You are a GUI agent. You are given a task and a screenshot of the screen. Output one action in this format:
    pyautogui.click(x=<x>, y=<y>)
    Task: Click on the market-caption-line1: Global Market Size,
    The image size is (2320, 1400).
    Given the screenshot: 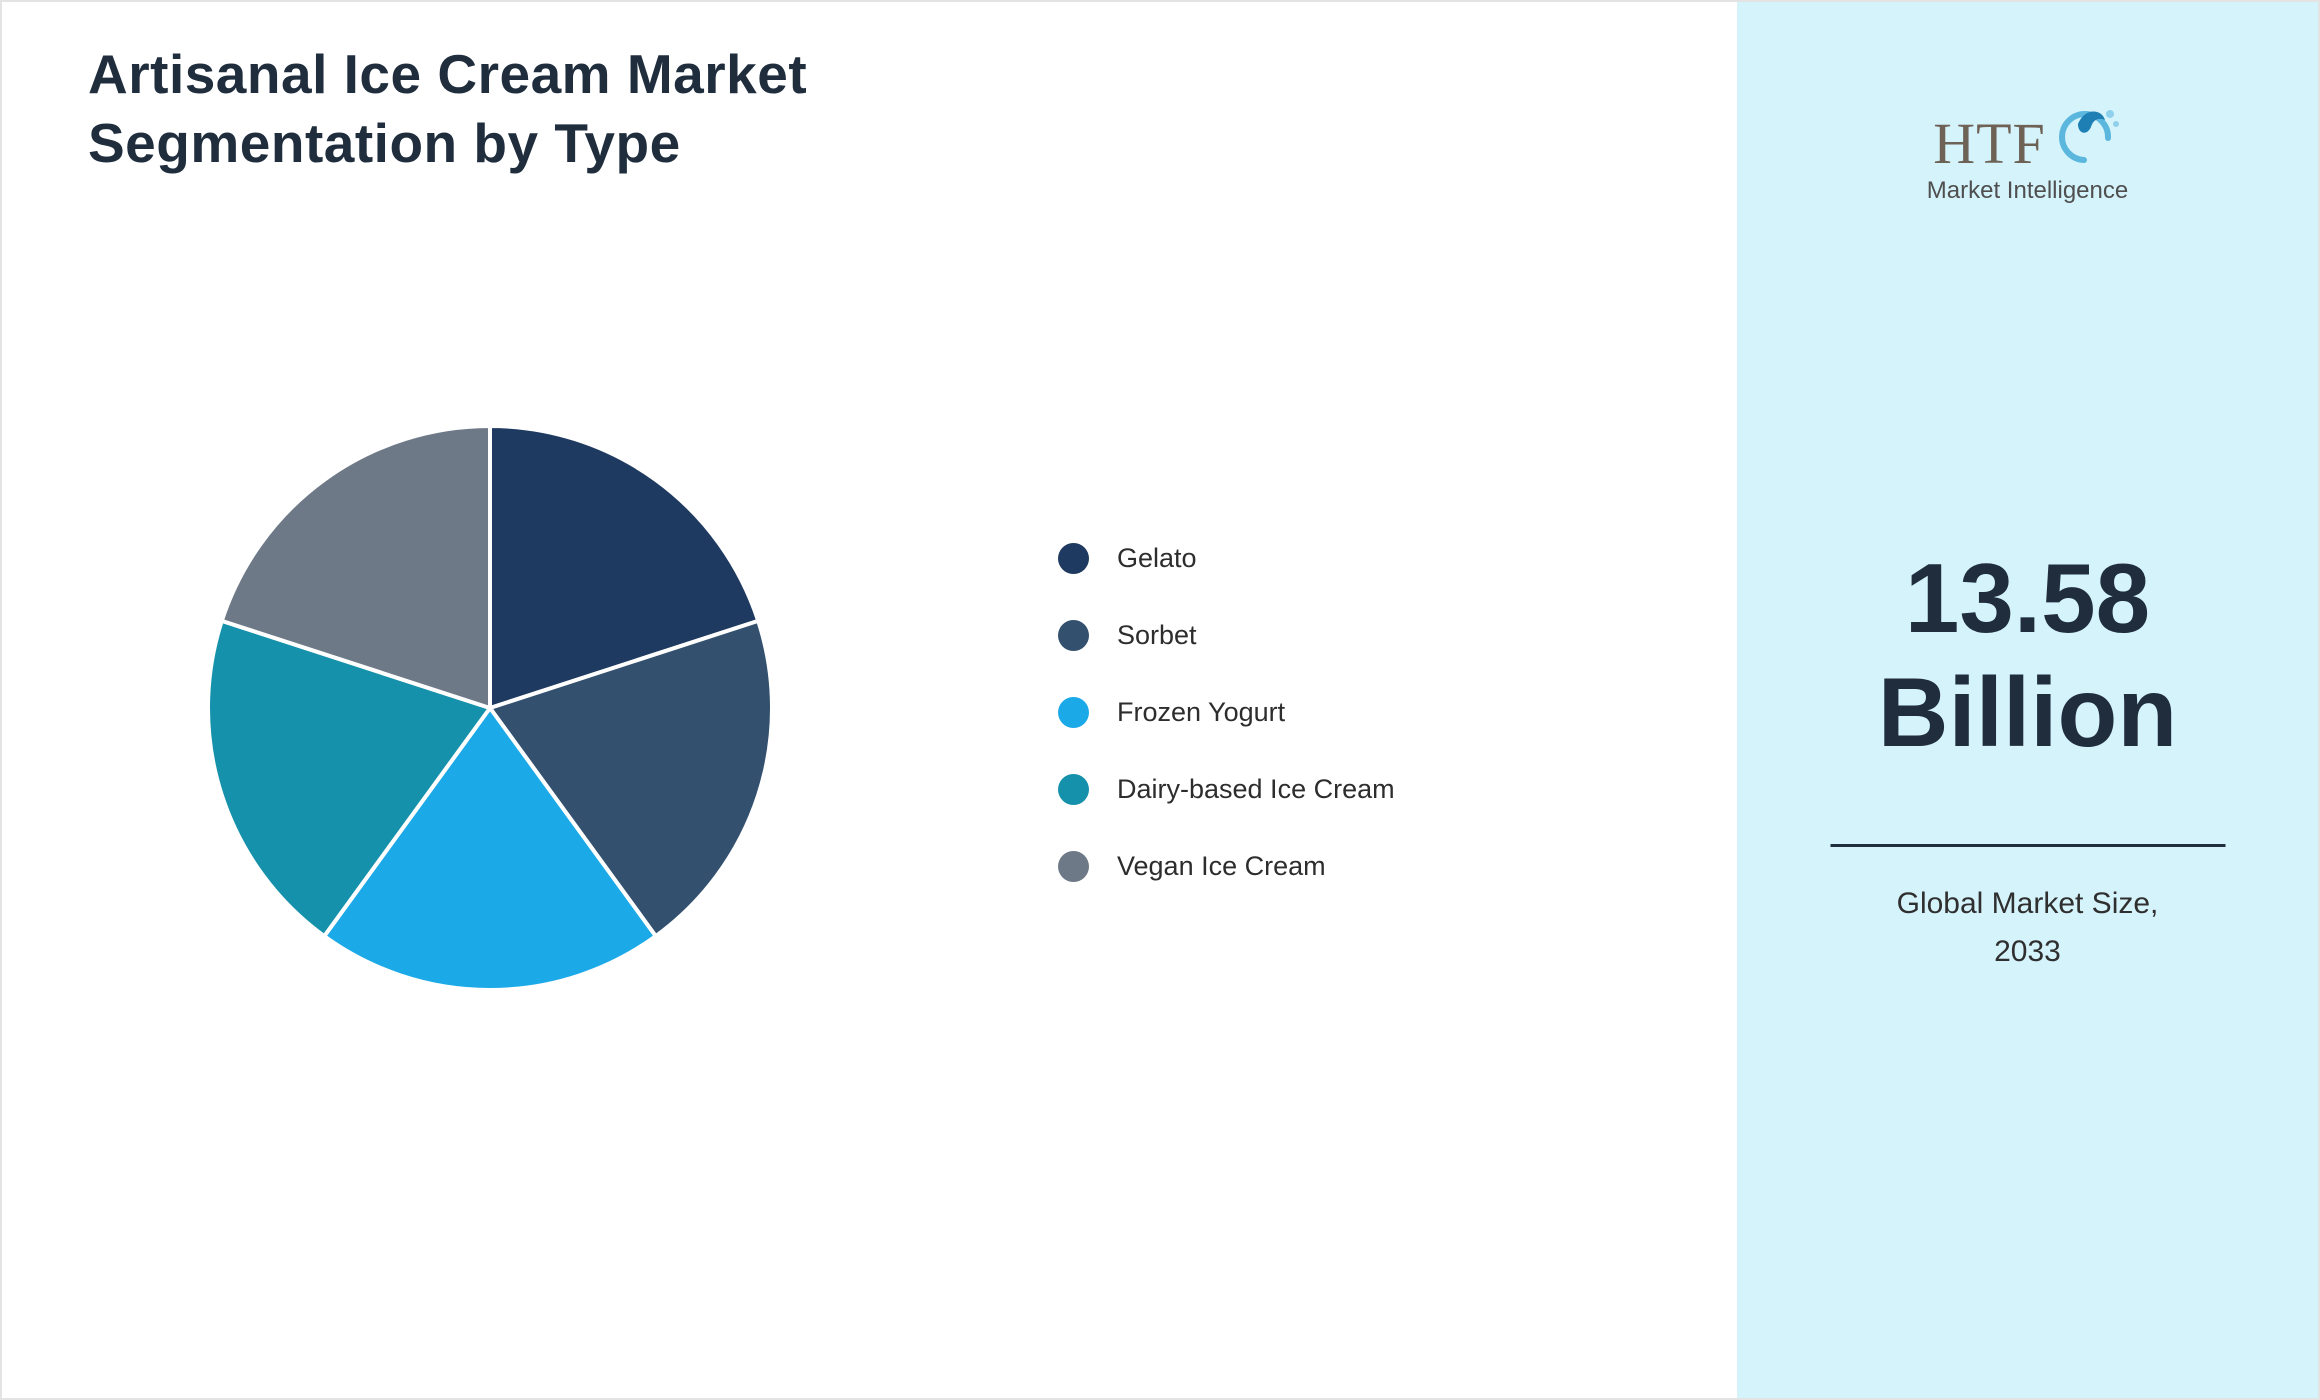 What is the action you would take?
    pyautogui.click(x=2027, y=903)
    